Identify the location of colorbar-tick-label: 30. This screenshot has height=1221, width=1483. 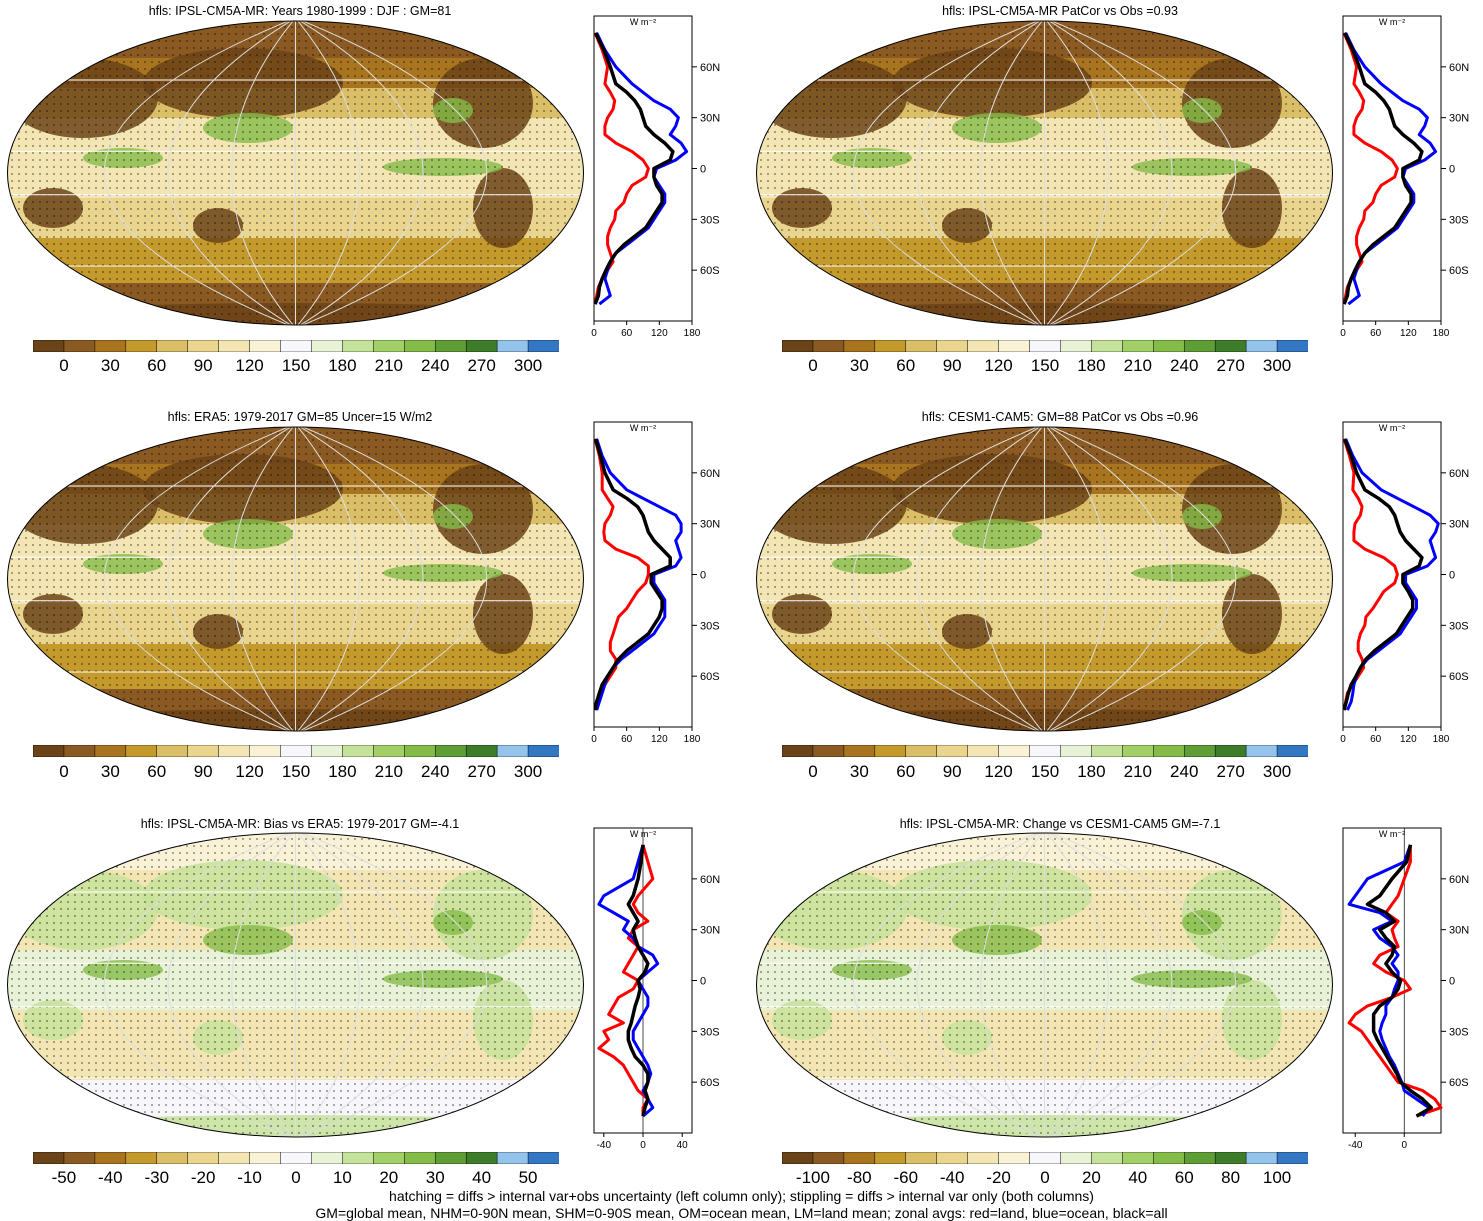
(859, 771).